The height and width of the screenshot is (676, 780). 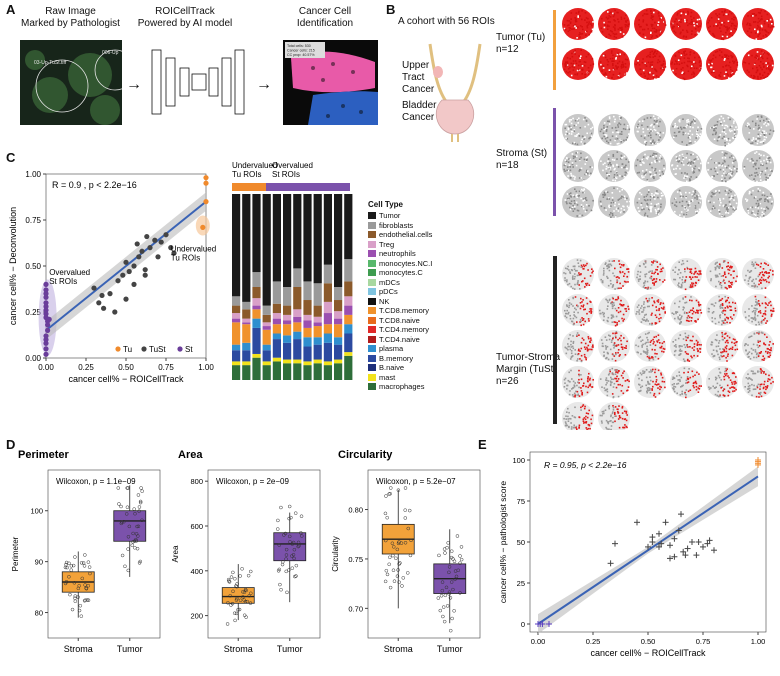 I want to click on roi-disc, so click(x=758, y=64).